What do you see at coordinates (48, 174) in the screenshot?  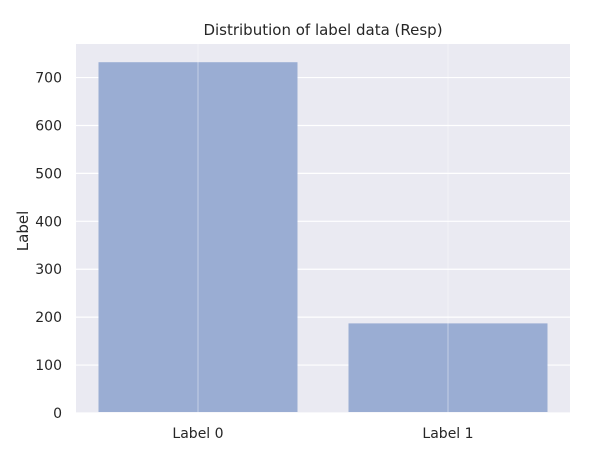 I see `y-tick-label: 500` at bounding box center [48, 174].